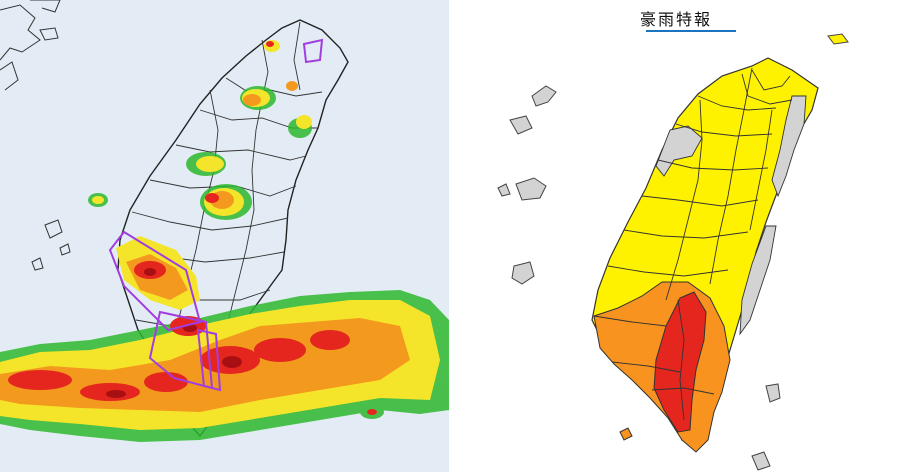  I want to click on map-title: 豪雨特報, so click(675, 19).